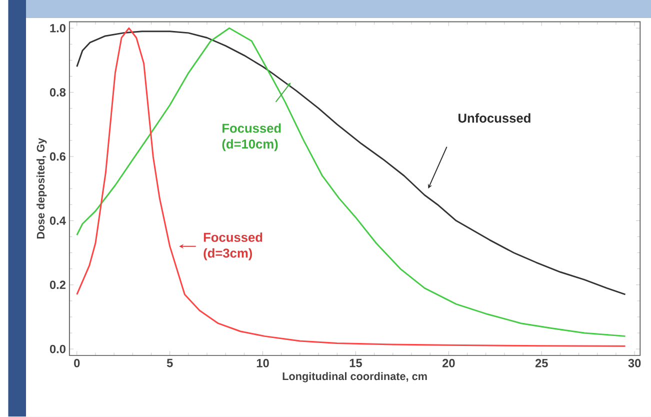  What do you see at coordinates (448, 363) in the screenshot?
I see `x-tick-label: 20` at bounding box center [448, 363].